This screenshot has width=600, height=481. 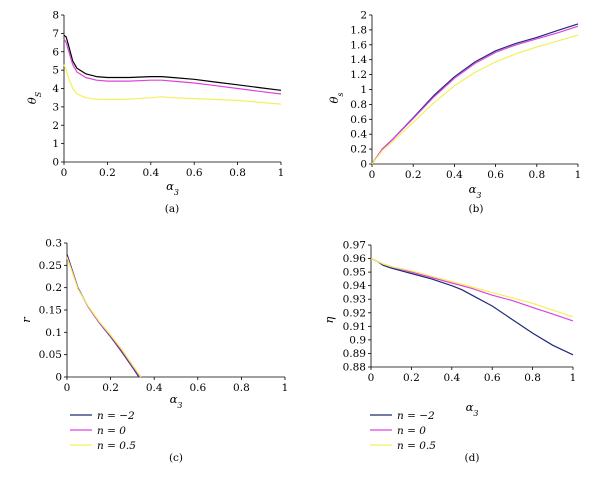 What do you see at coordinates (55, 107) in the screenshot?
I see `y-tick-label: 3` at bounding box center [55, 107].